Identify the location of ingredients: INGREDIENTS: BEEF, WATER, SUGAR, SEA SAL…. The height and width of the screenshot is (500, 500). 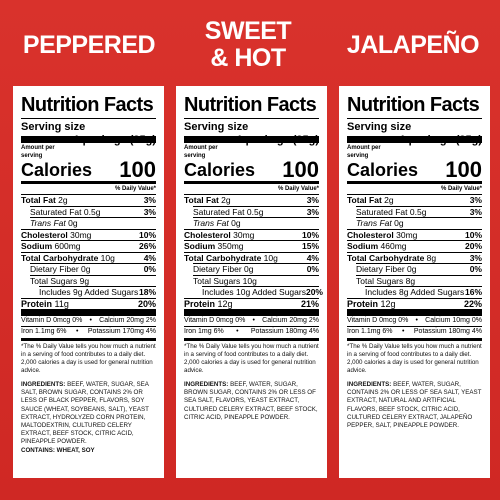
(88, 418).